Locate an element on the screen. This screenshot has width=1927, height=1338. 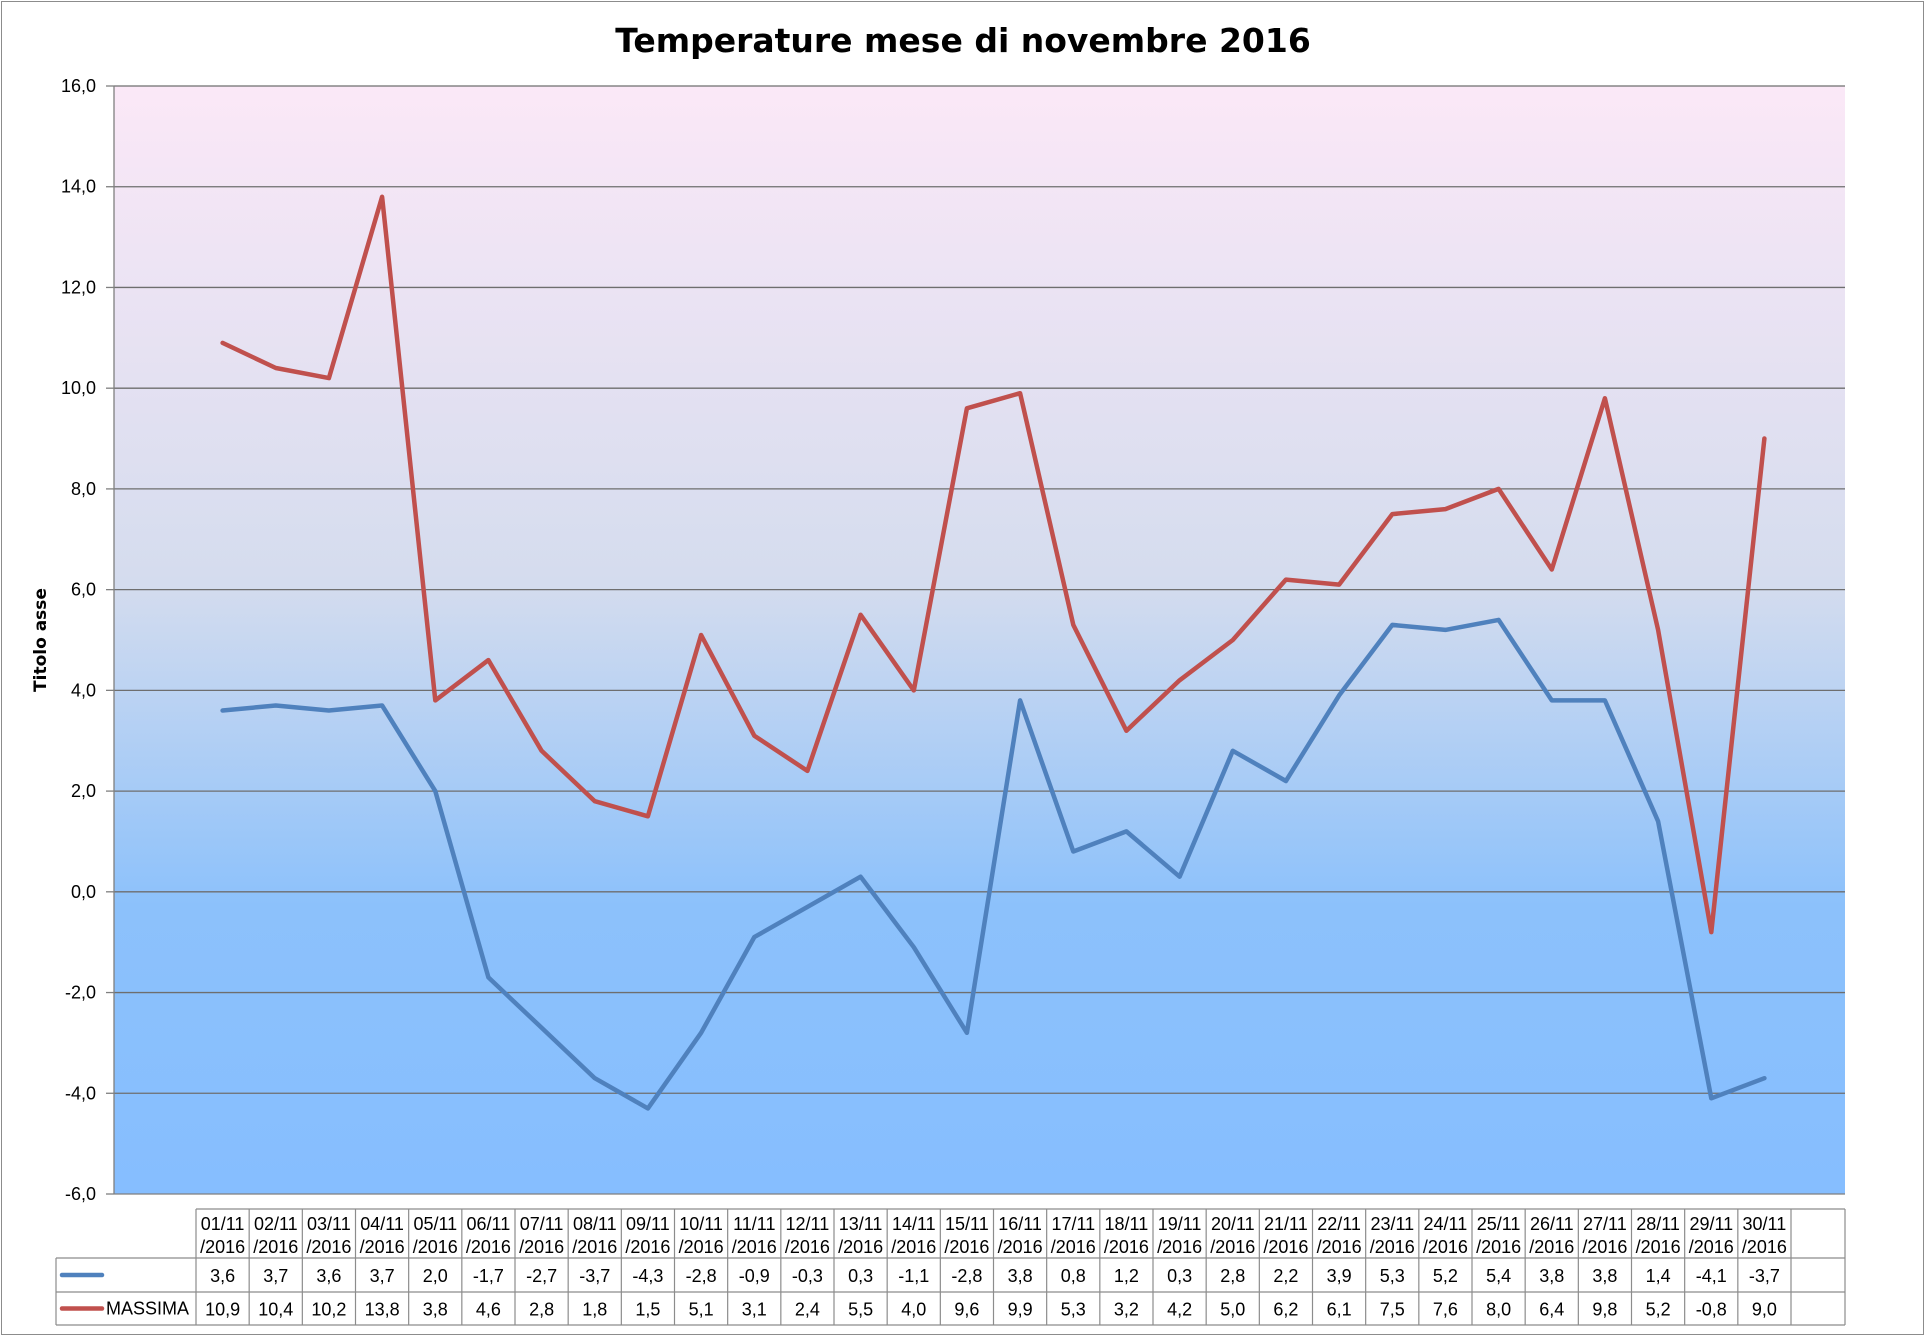
data-label: 10,2 is located at coordinates (328, 1310).